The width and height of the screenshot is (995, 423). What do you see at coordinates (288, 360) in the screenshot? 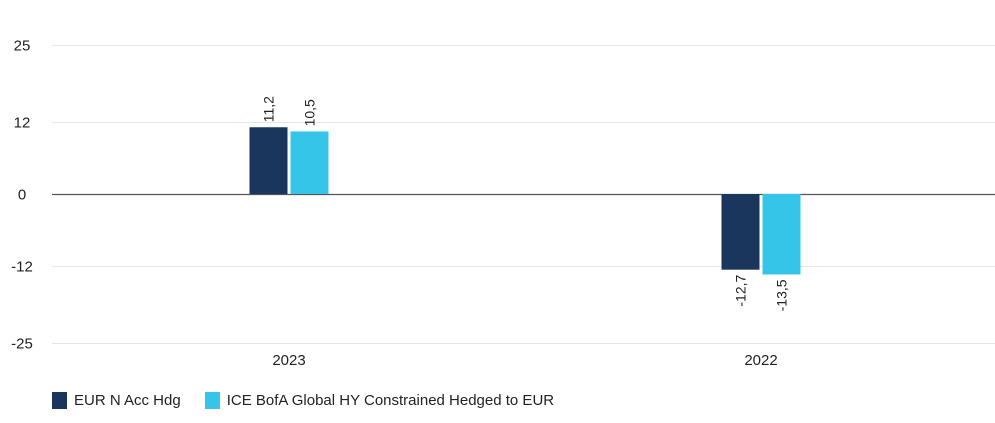
I see `x-category-label: 2023` at bounding box center [288, 360].